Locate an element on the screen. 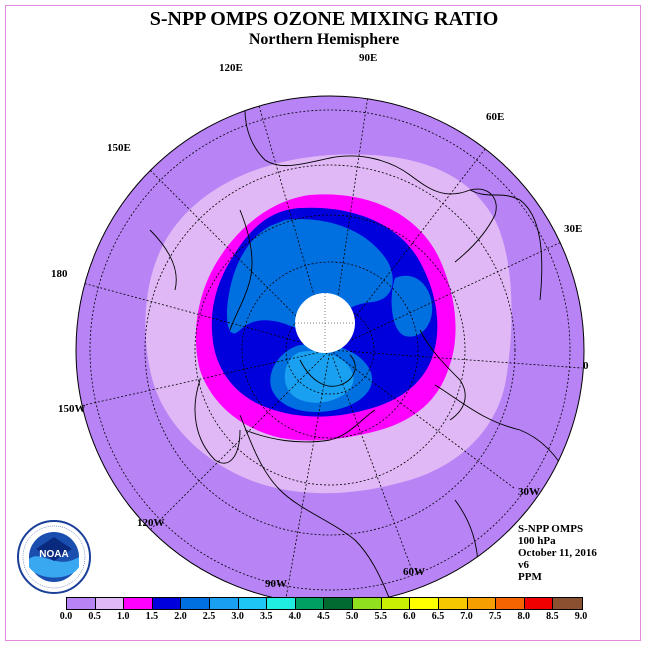 Image resolution: width=648 pixels, height=648 pixels. colorbar-tick-label: 5.0 is located at coordinates (352, 616).